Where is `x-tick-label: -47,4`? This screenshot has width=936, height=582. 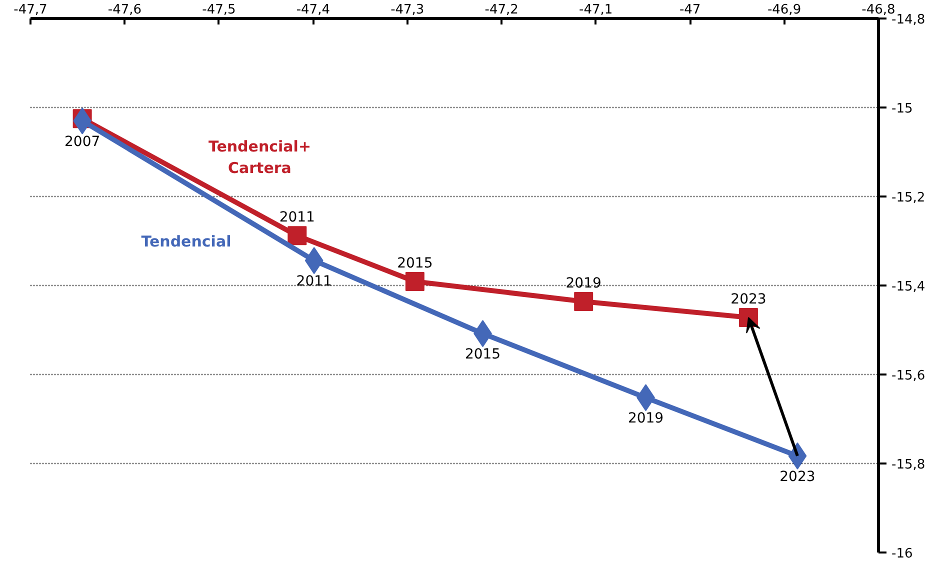 x-tick-label: -47,4 is located at coordinates (313, 10).